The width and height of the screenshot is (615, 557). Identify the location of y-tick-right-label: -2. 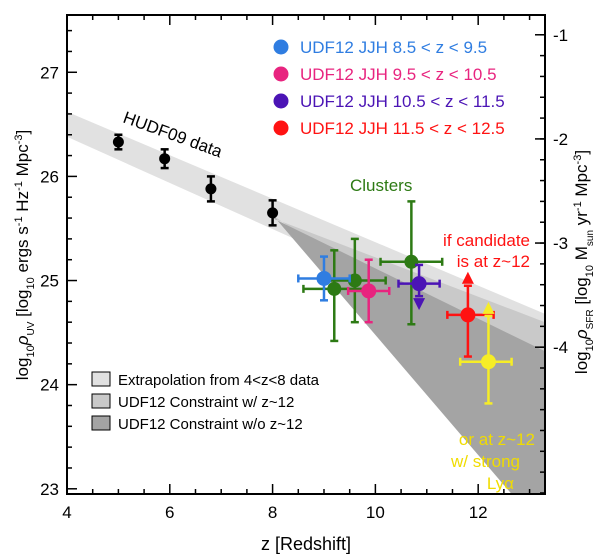
(560, 139).